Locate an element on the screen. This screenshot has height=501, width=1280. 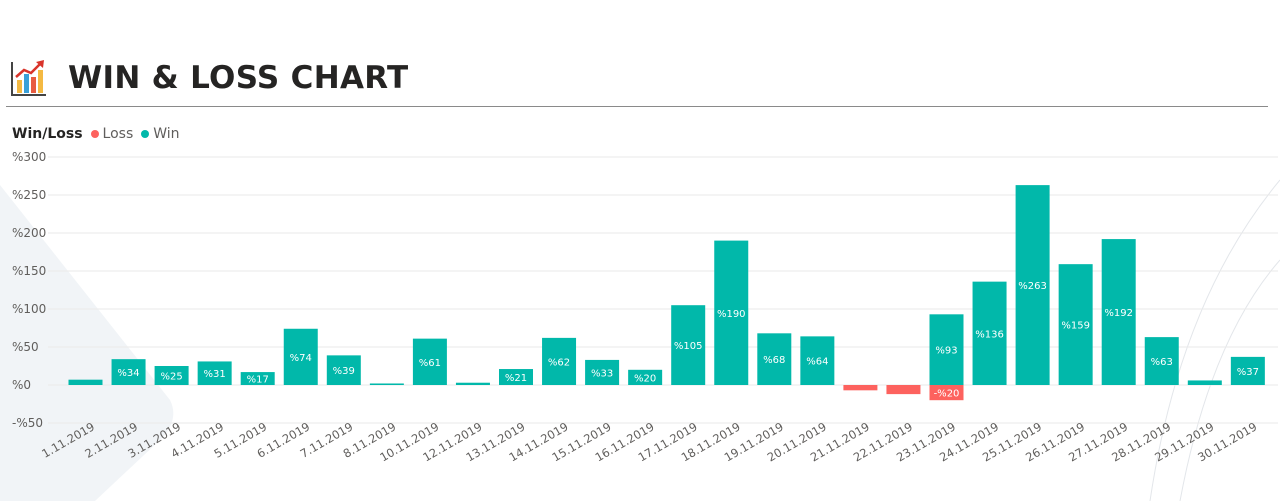
y-tick-label: %100 is located at coordinates (29, 309).